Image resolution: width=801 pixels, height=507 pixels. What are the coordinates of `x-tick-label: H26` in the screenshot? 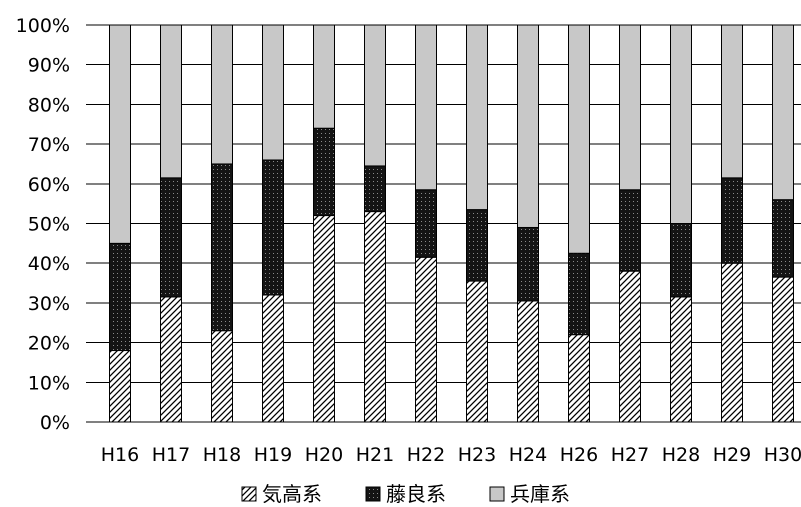 It's located at (579, 455).